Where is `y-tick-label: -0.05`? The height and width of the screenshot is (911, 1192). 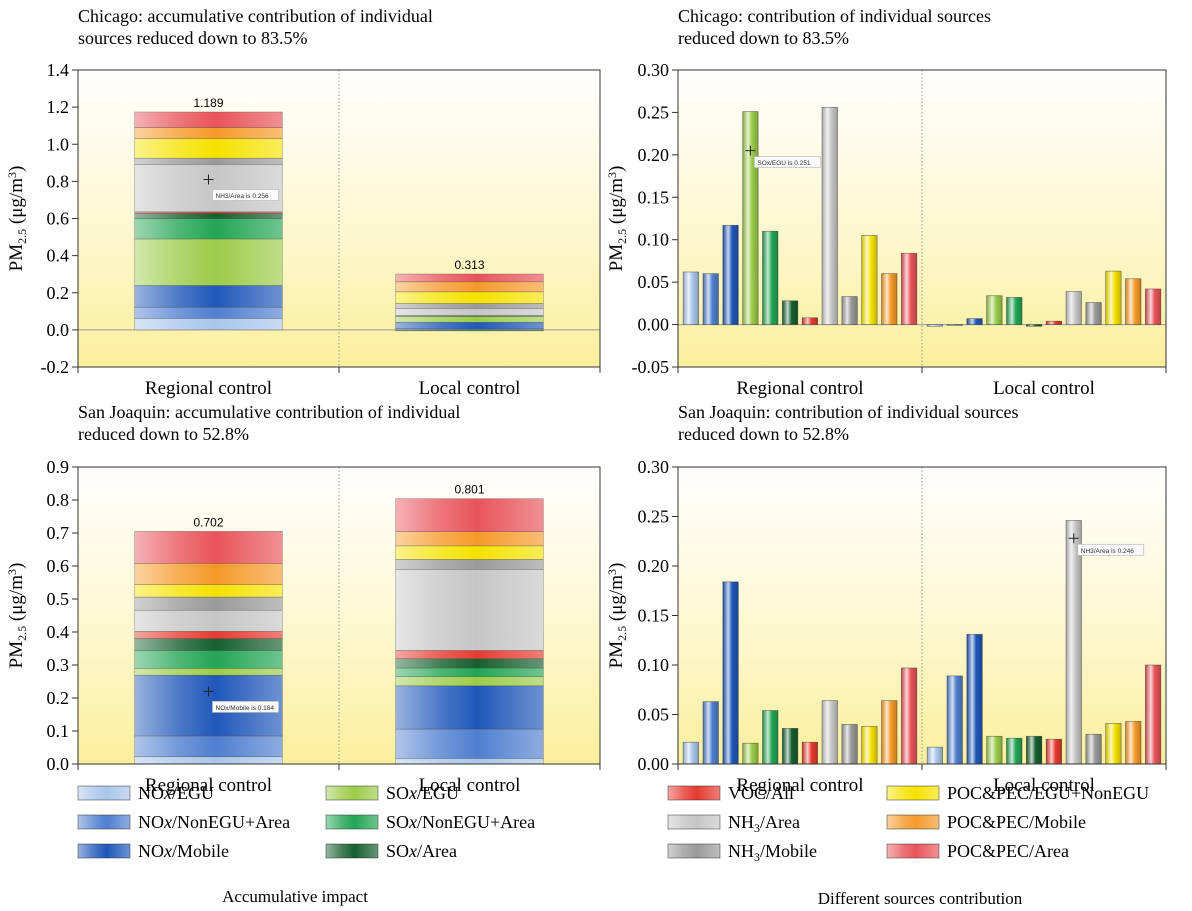 y-tick-label: -0.05 is located at coordinates (651, 367).